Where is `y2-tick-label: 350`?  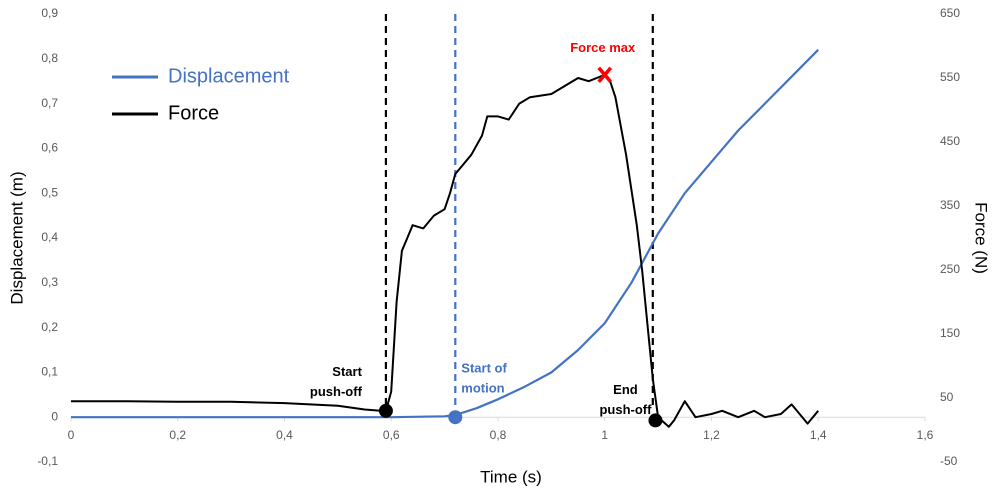
y2-tick-label: 350 is located at coordinates (950, 205).